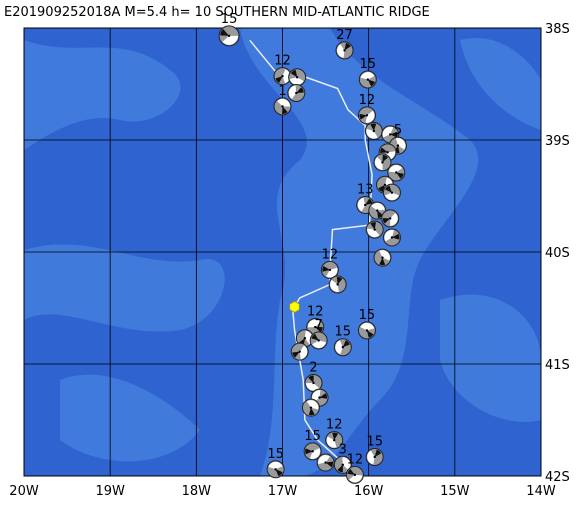 This screenshot has height=509, width=583. I want to click on depth-label: 2, so click(313, 368).